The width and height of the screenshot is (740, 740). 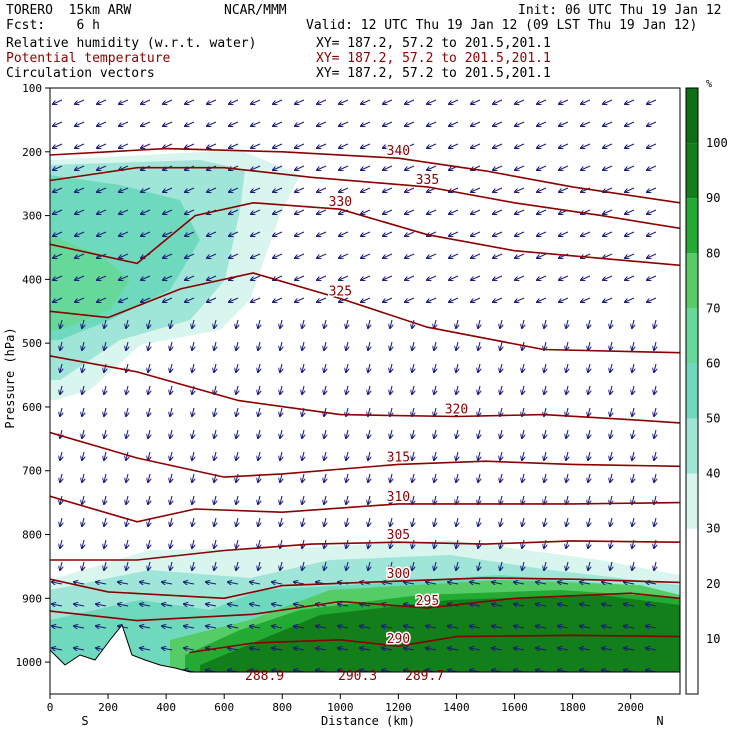 What do you see at coordinates (32, 407) in the screenshot?
I see `y-tick-label-600: 600` at bounding box center [32, 407].